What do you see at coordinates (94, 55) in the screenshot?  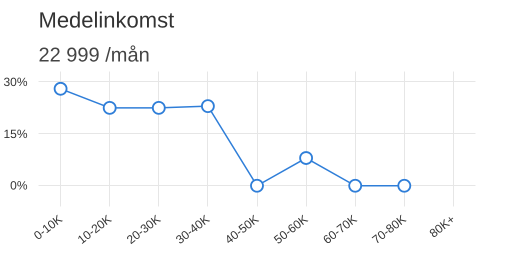 I see `chart-subtitle: 22 999 /mån` at bounding box center [94, 55].